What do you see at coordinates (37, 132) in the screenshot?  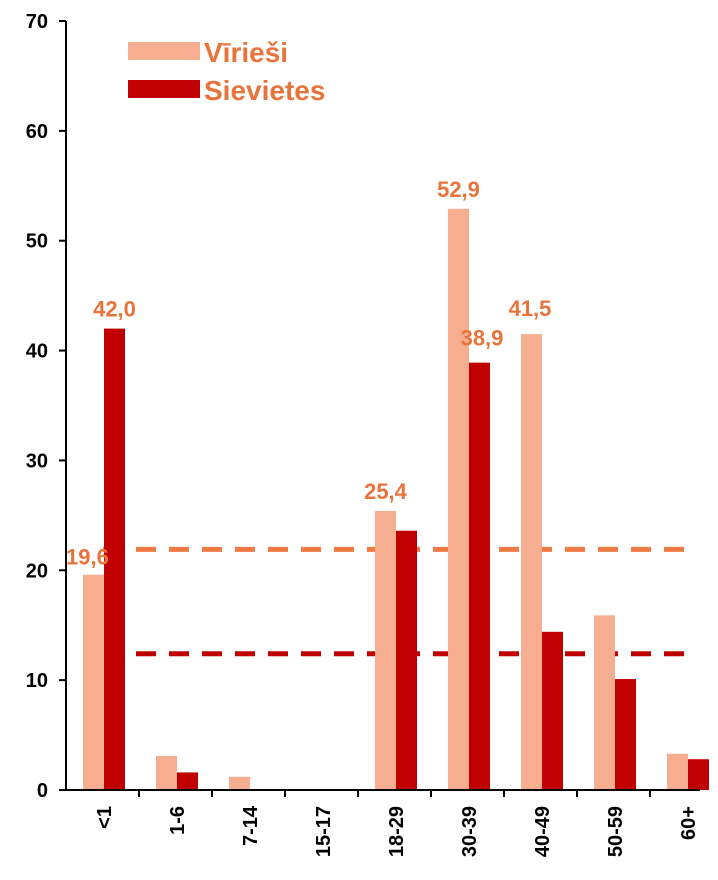 I see `y-tick-label: 60` at bounding box center [37, 132].